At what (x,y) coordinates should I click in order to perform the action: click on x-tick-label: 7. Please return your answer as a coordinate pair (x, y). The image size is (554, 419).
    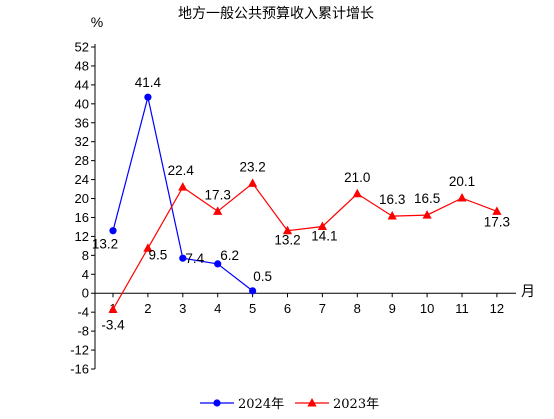
    Looking at the image, I should click on (322, 308).